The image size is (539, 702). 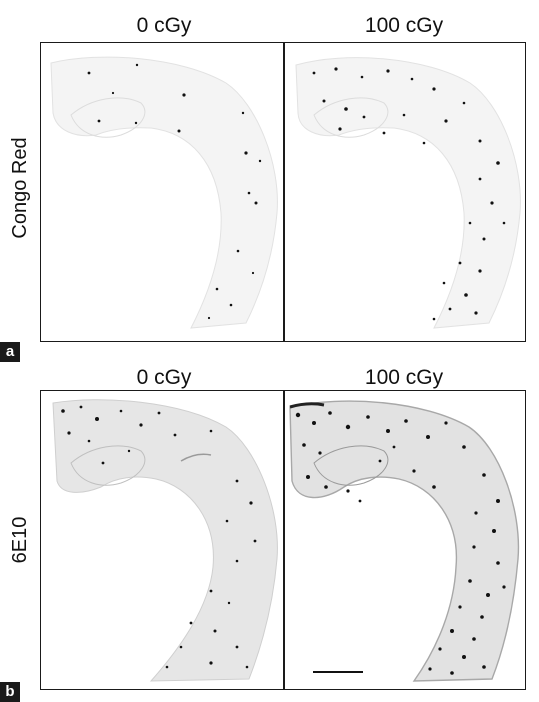 I want to click on panel-b-title-0cgy: 0 cGy, so click(x=164, y=377).